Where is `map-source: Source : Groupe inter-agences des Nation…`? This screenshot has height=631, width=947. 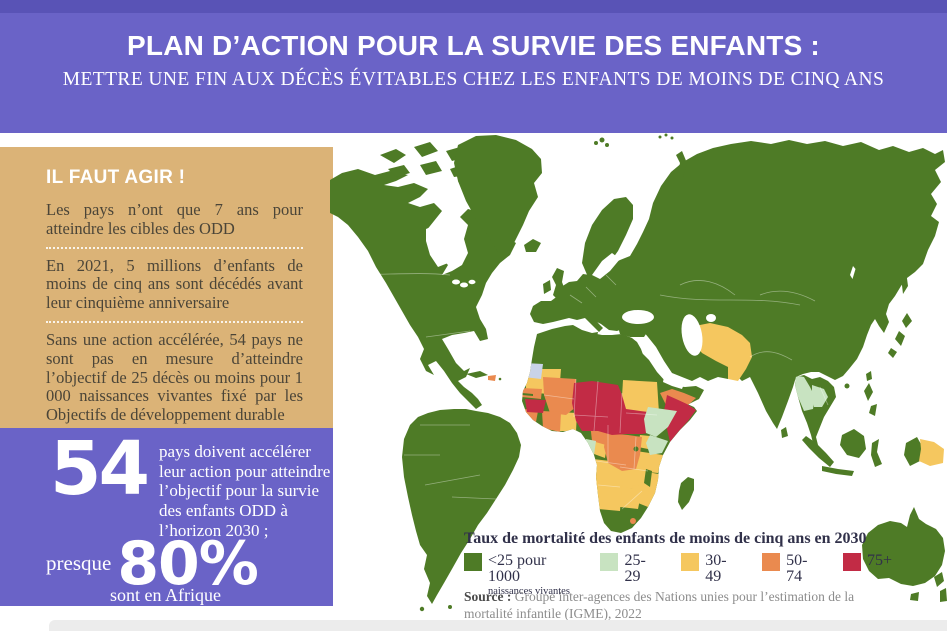 map-source: Source : Groupe inter-agences des Nation… is located at coordinates (670, 606).